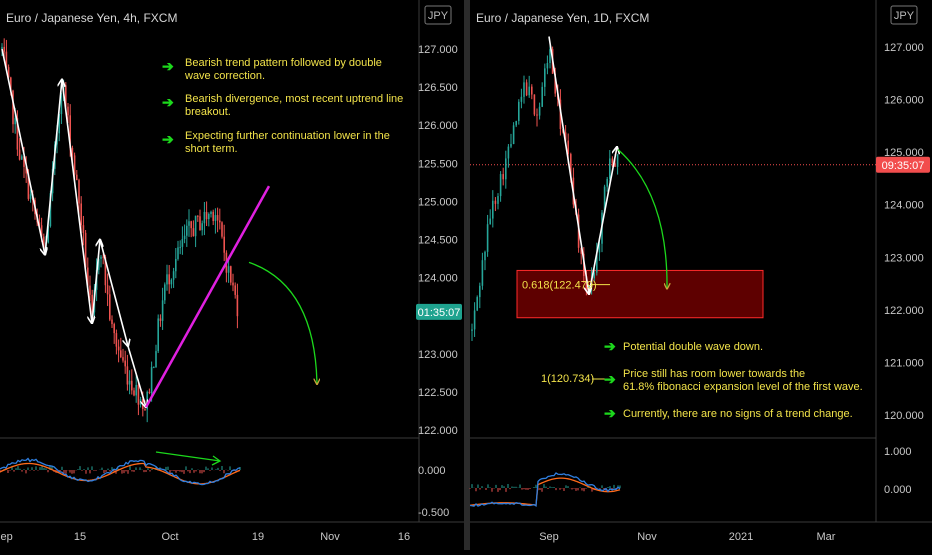  Describe the element at coordinates (903, 166) in the screenshot. I see `right-last-price-label: 09:35:07` at that location.